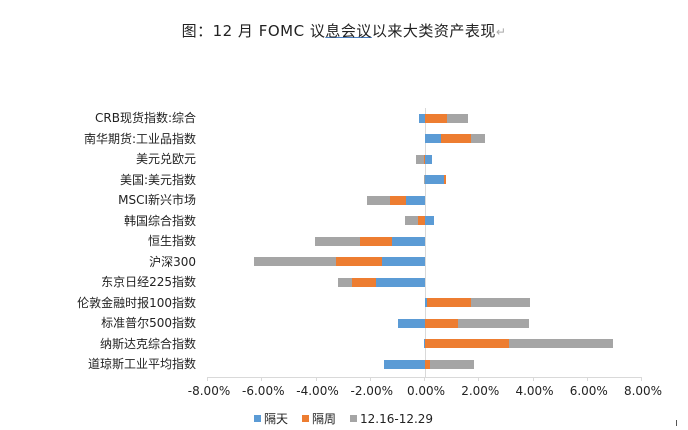 Image resolution: width=688 pixels, height=430 pixels. What do you see at coordinates (147, 343) in the screenshot?
I see `category-label: 纳斯达克综合指数` at bounding box center [147, 343].